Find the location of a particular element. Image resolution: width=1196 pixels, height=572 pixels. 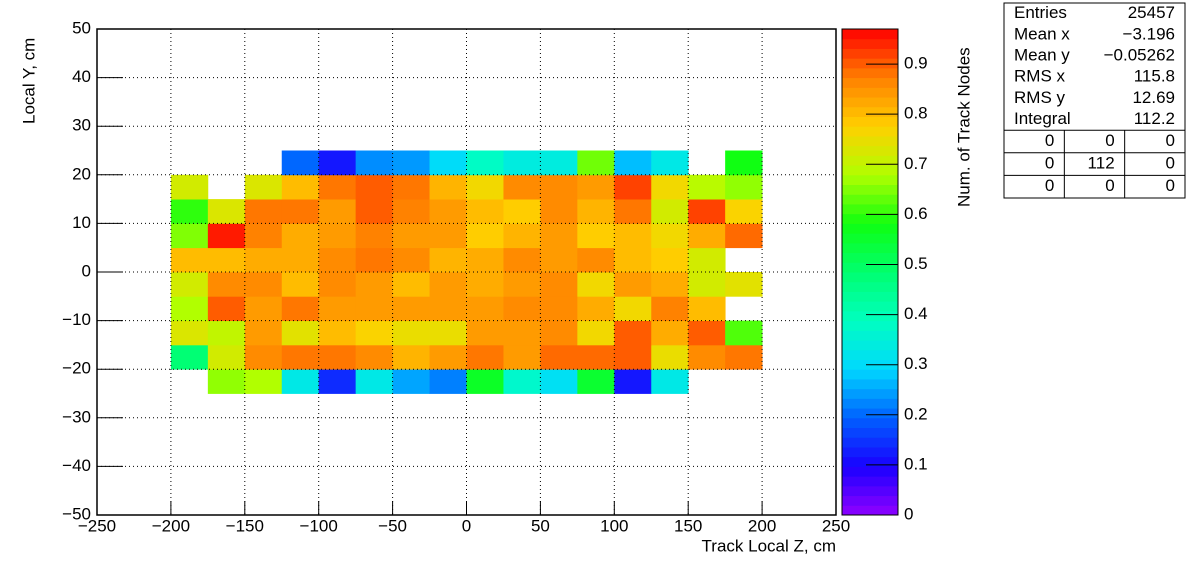

z-tick-label: 0.1 is located at coordinates (916, 463).